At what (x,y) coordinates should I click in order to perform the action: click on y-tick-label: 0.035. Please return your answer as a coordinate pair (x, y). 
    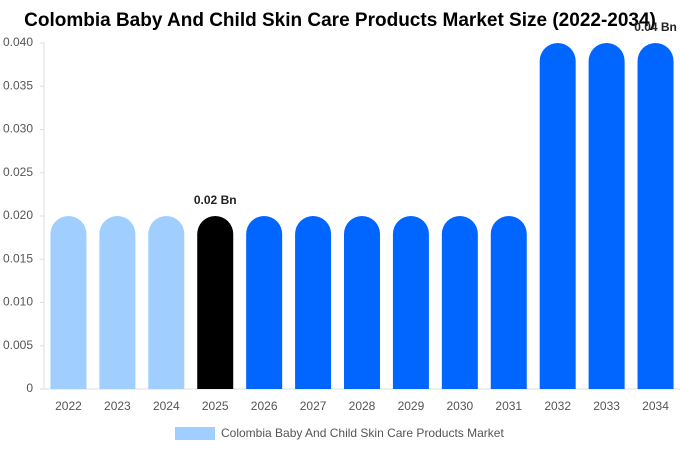
    Looking at the image, I should click on (18, 85).